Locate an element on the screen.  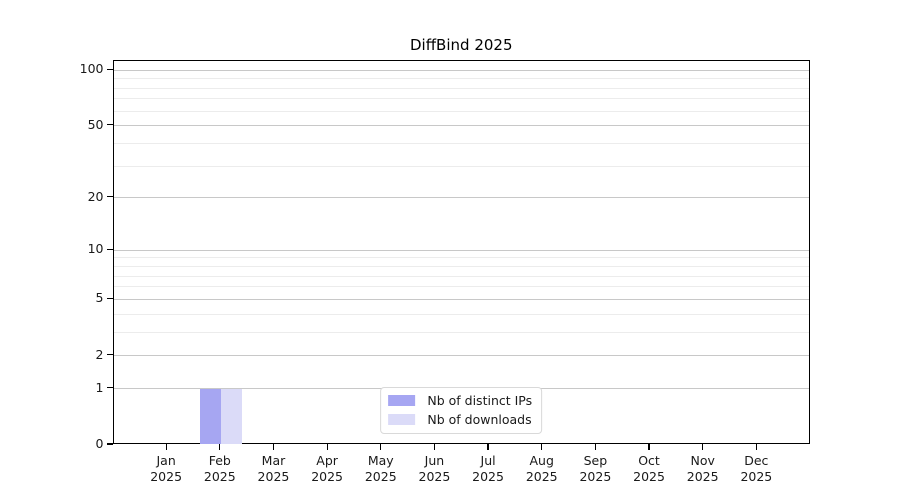
legend-label-distinct-ips: Nb of distinct IPs is located at coordinates (480, 400).